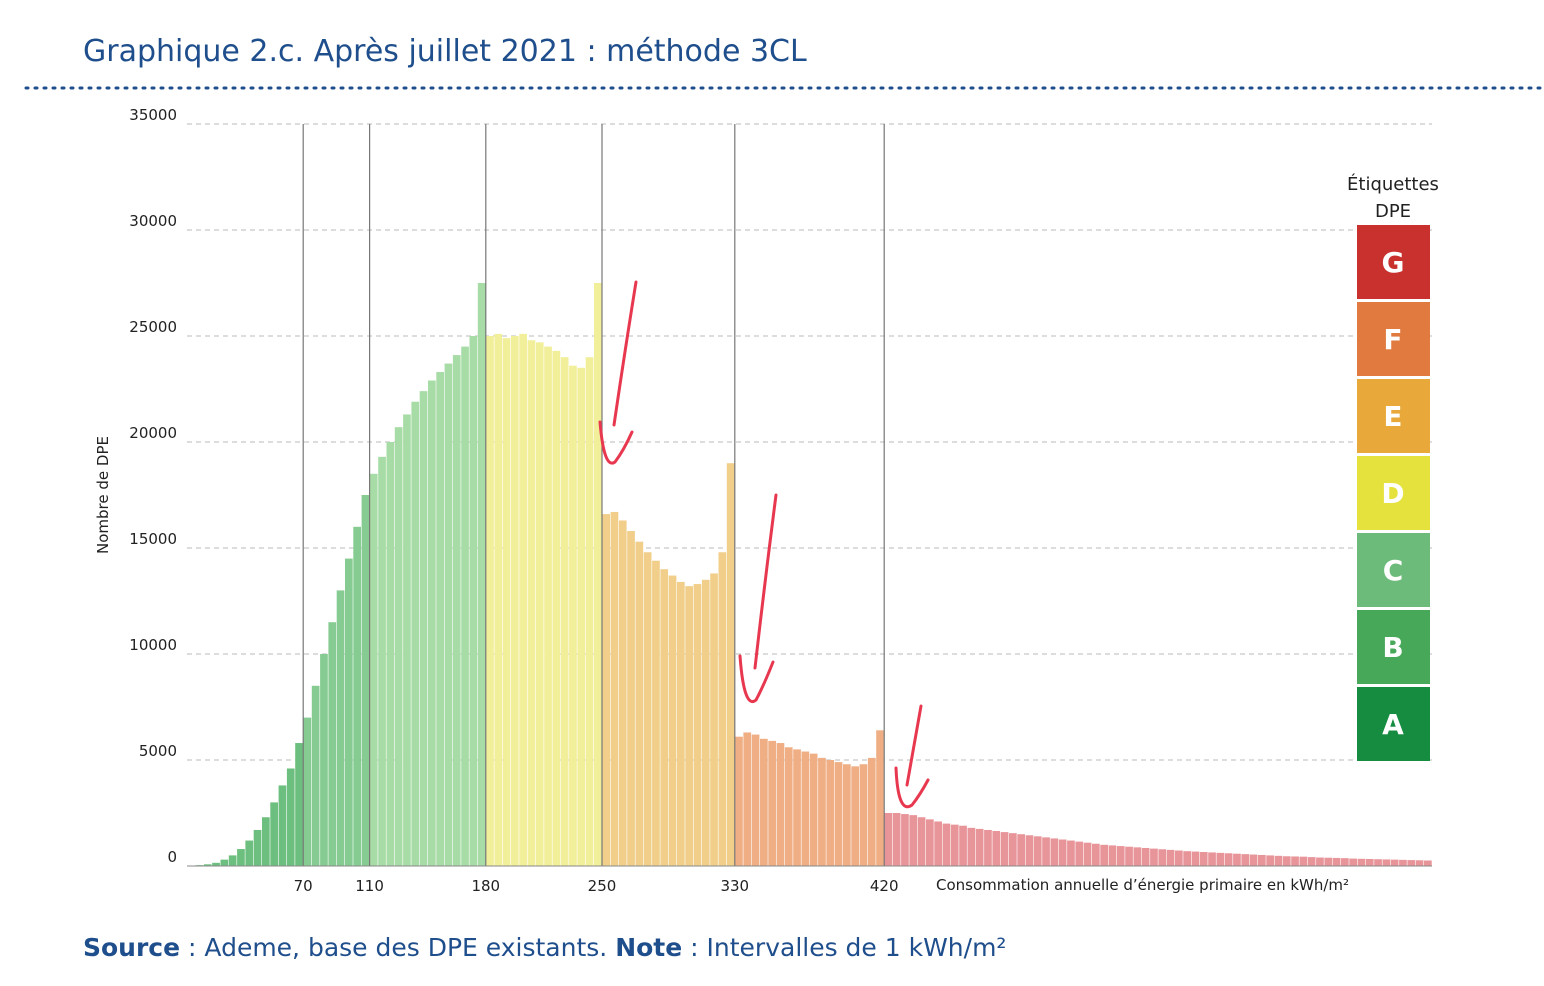 The image size is (1544, 986). Describe the element at coordinates (153, 433) in the screenshot. I see `y-tick-label: 20000` at that location.